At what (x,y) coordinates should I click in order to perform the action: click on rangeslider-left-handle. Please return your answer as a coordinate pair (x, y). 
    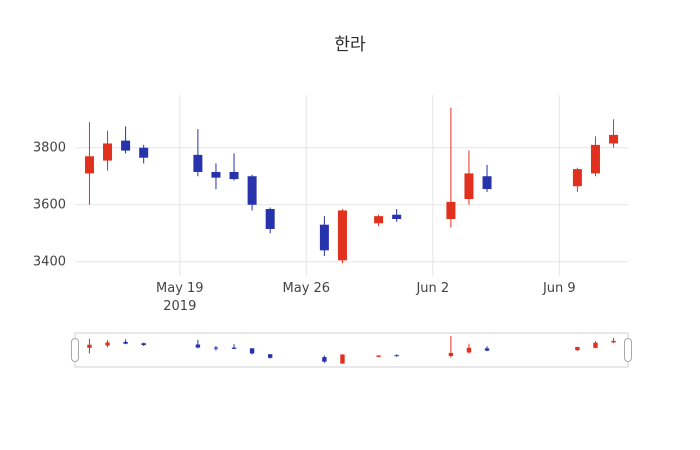
    Looking at the image, I should click on (75, 350).